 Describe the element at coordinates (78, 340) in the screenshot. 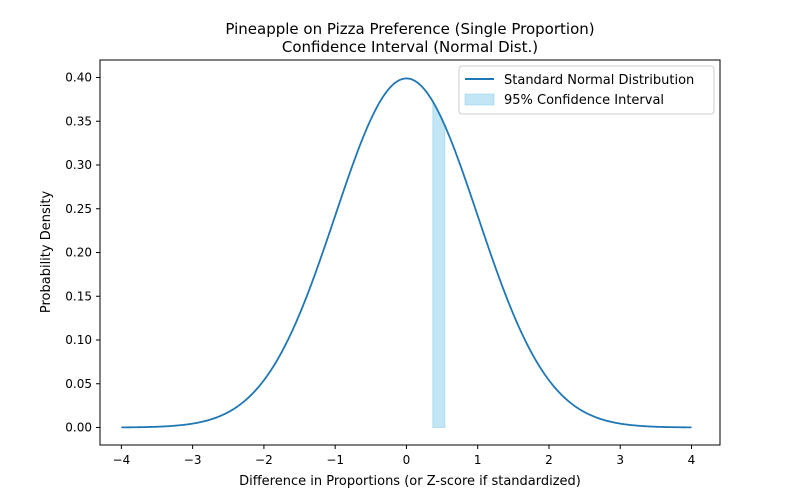

I see `y-tick-label: 0.10` at that location.